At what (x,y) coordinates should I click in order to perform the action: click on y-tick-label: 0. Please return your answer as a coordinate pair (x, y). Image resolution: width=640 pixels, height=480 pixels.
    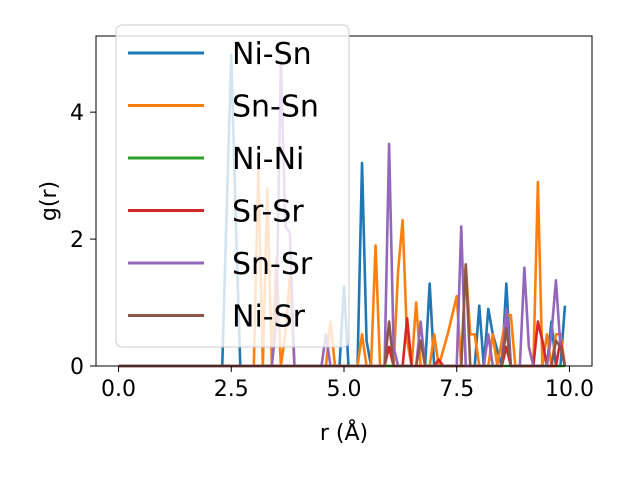
    Looking at the image, I should click on (77, 367).